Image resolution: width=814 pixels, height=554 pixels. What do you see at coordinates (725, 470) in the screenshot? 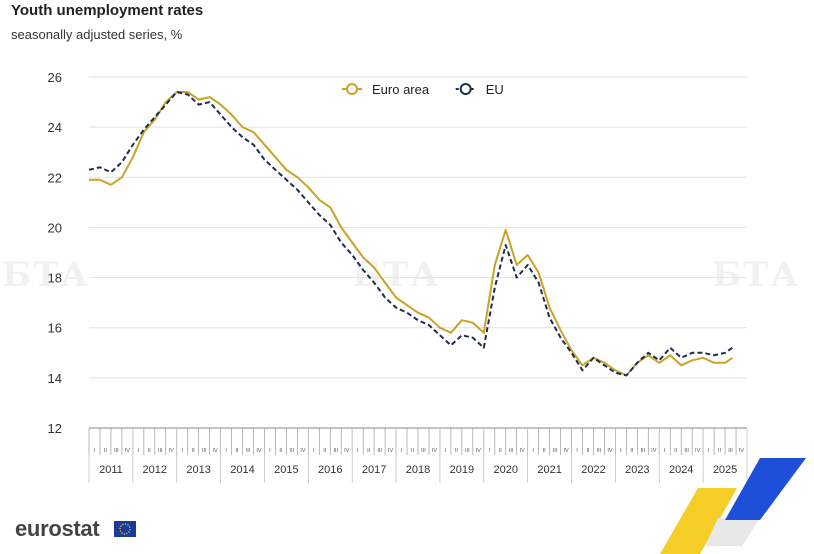
I see `year-label: 2025` at bounding box center [725, 470].